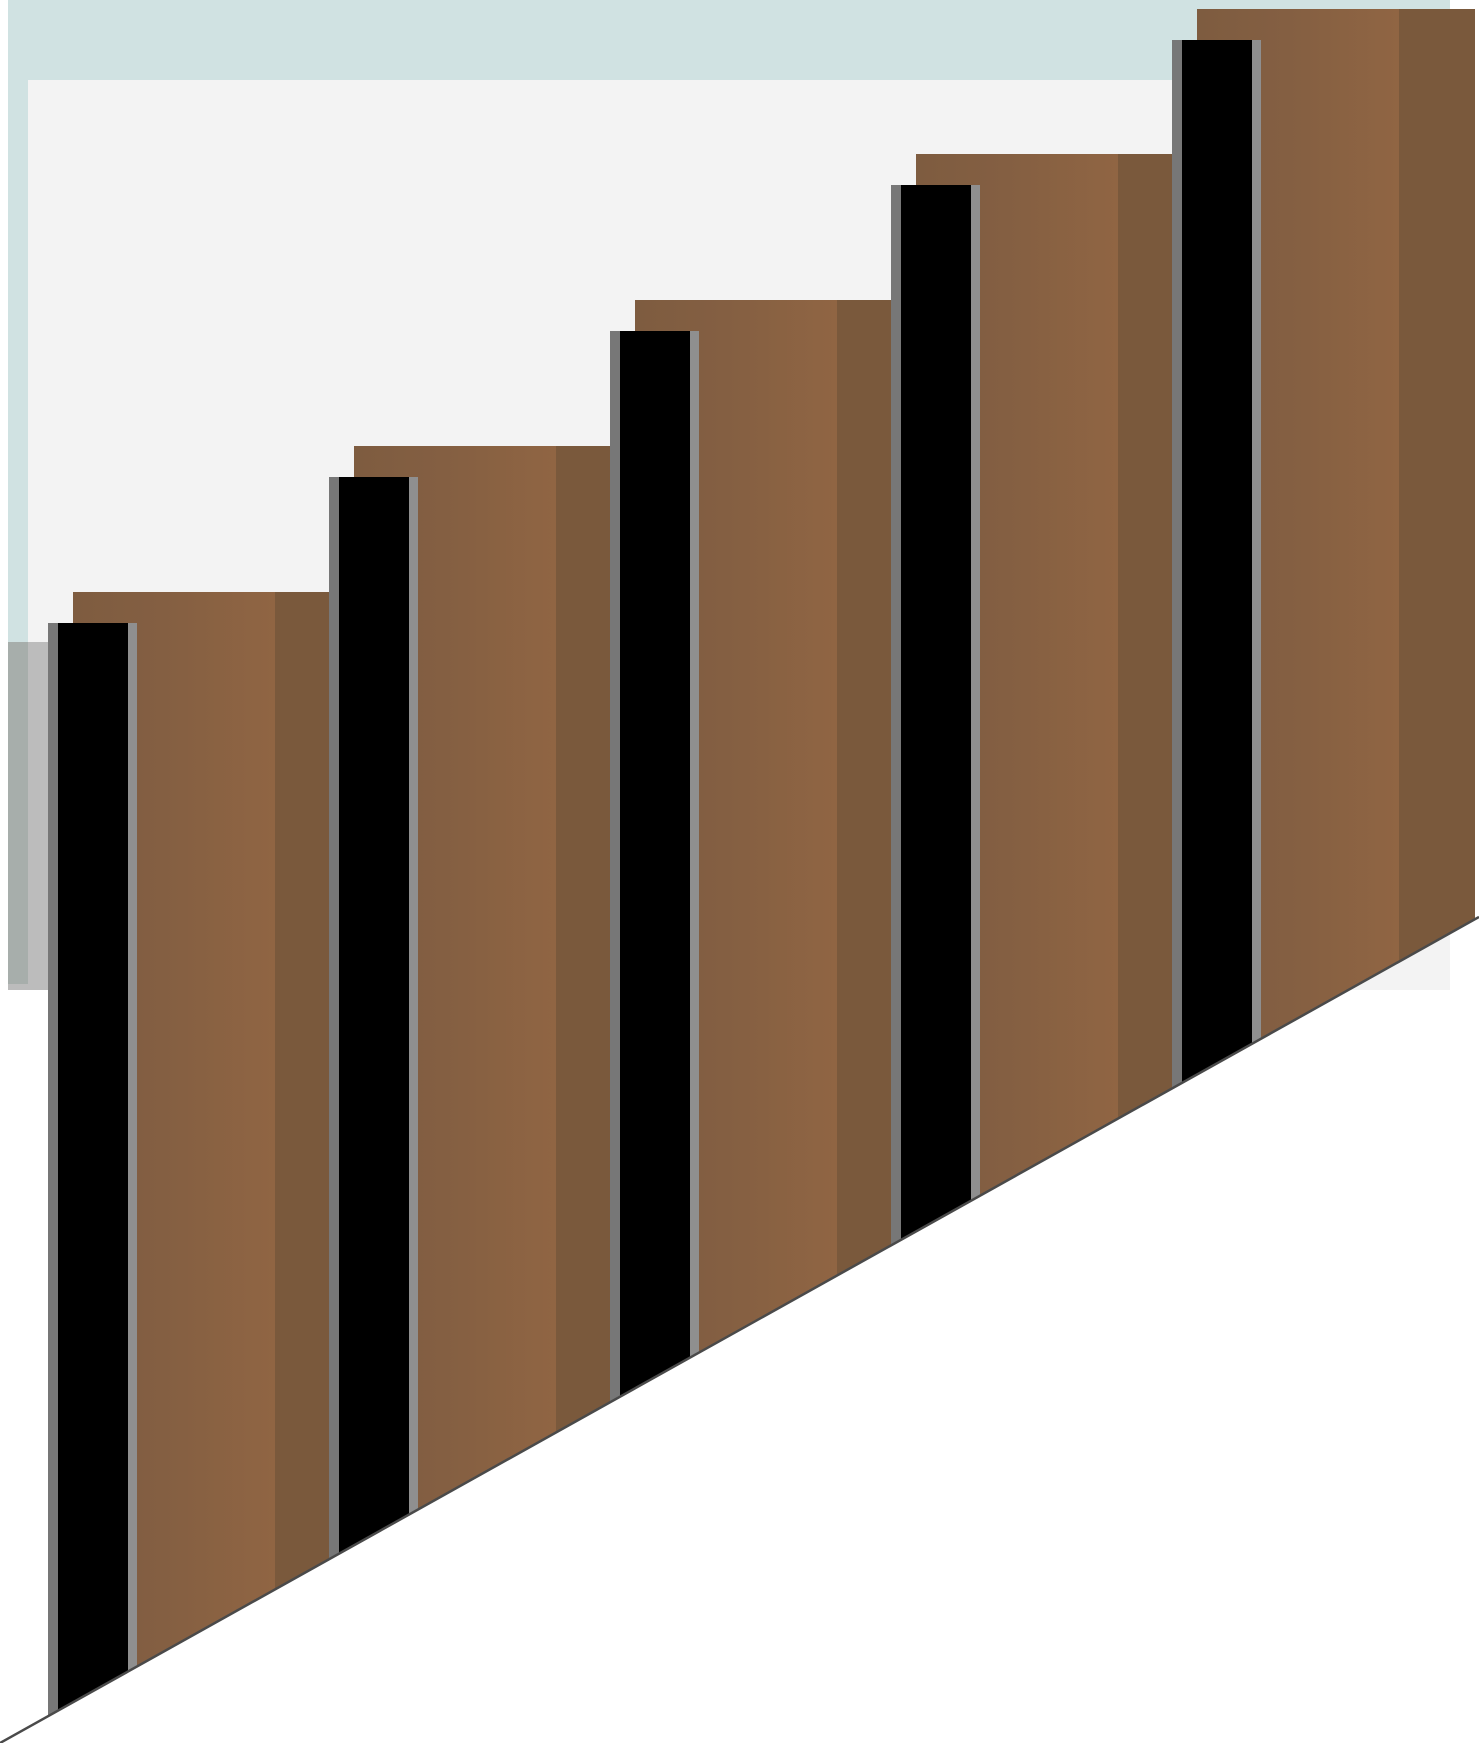 This screenshot has height=1743, width=1479. What do you see at coordinates (18, 813) in the screenshot?
I see `wall-plinth-shadow` at bounding box center [18, 813].